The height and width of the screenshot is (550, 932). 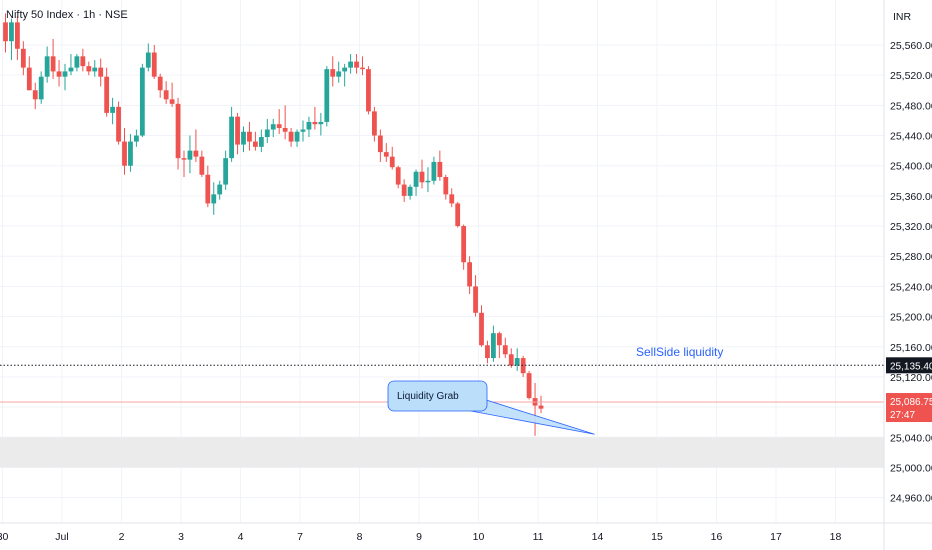 What do you see at coordinates (911, 137) in the screenshot?
I see `price-tick-label: 25,440.00` at bounding box center [911, 137].